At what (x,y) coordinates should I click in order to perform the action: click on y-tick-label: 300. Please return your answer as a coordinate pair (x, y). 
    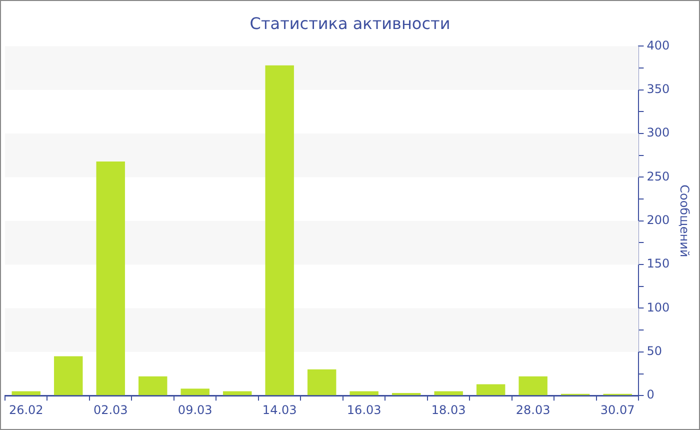
    Looking at the image, I should click on (658, 133).